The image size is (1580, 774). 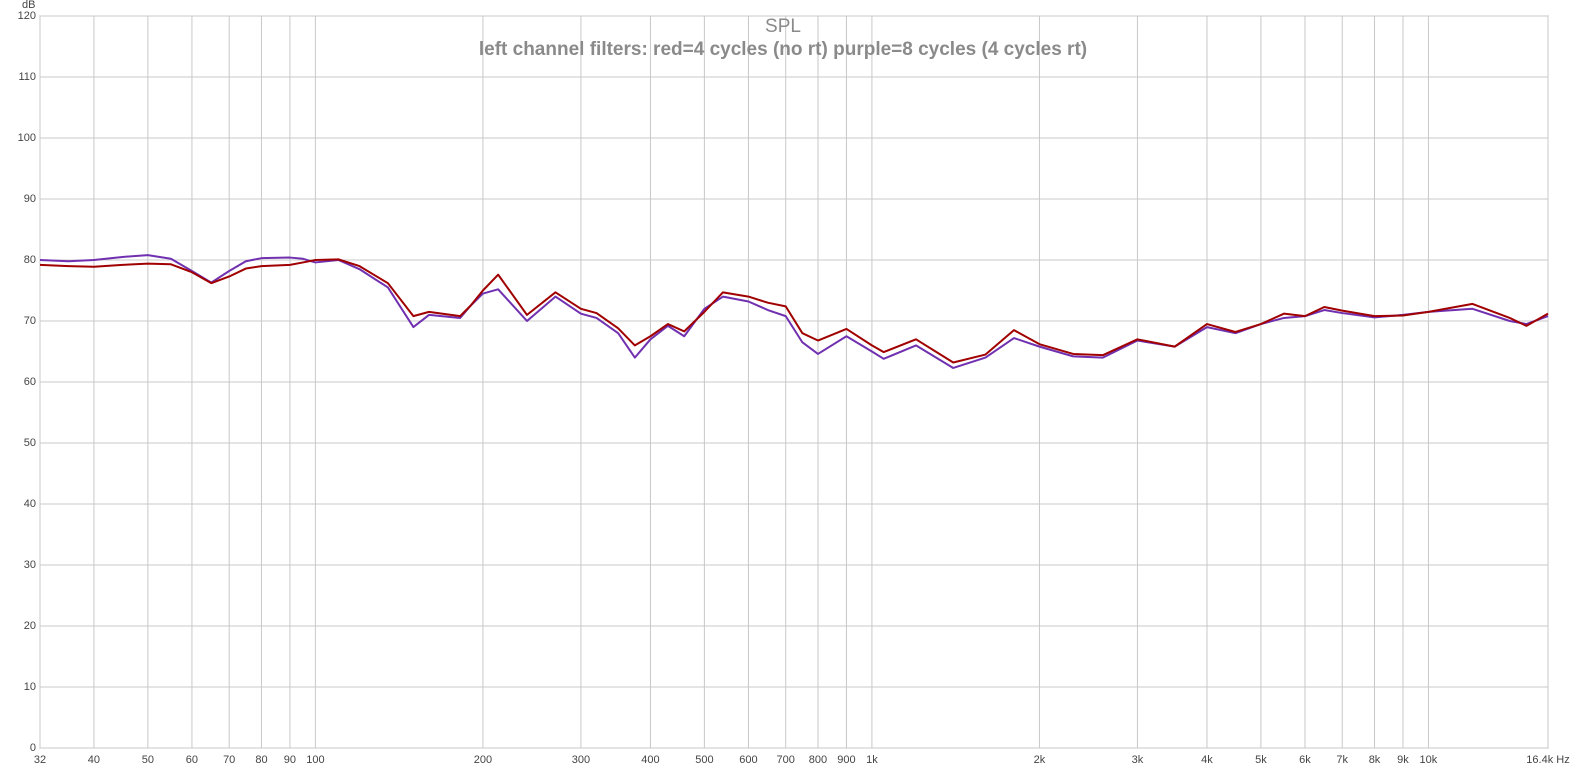 I want to click on y-tick-label: 10, so click(x=30, y=687).